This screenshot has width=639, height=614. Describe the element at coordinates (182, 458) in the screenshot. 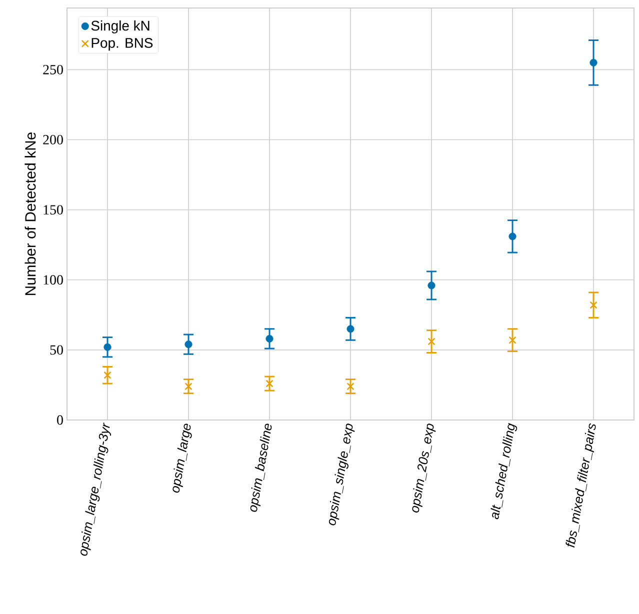

I see `x-tick-label: opsim_large` at that location.